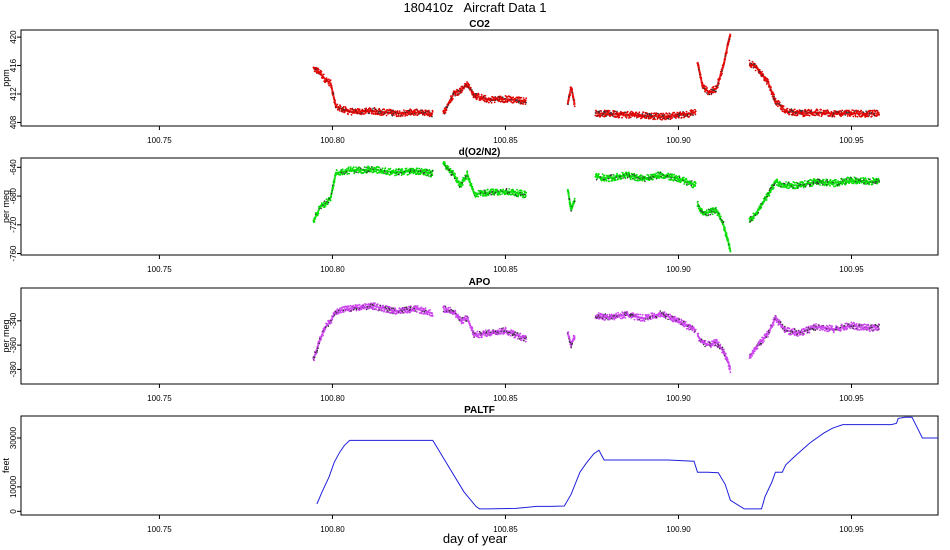 The height and width of the screenshot is (550, 950). What do you see at coordinates (6, 78) in the screenshot?
I see `y-axis-label: ppm` at bounding box center [6, 78].